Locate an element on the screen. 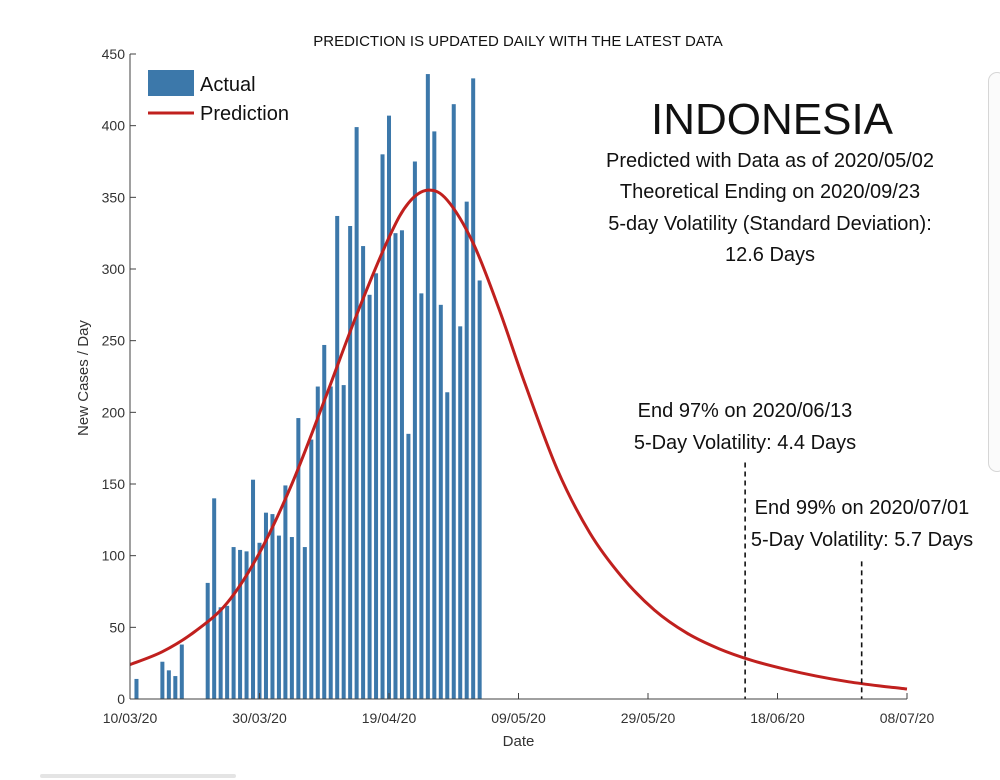 This screenshot has height=780, width=1000. annotation-99-title: End 99% on 2020/07/01 is located at coordinates (862, 508).